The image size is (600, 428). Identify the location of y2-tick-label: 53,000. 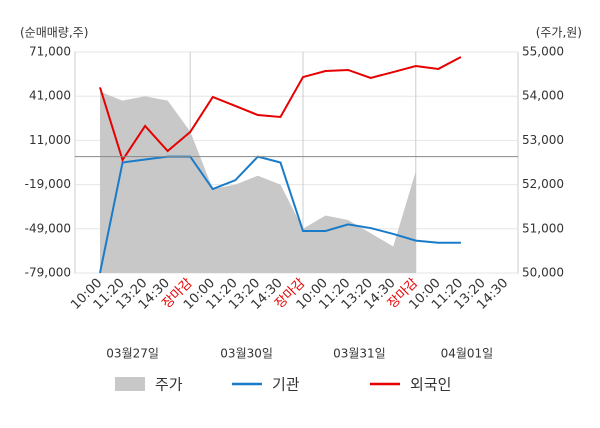
(543, 140).